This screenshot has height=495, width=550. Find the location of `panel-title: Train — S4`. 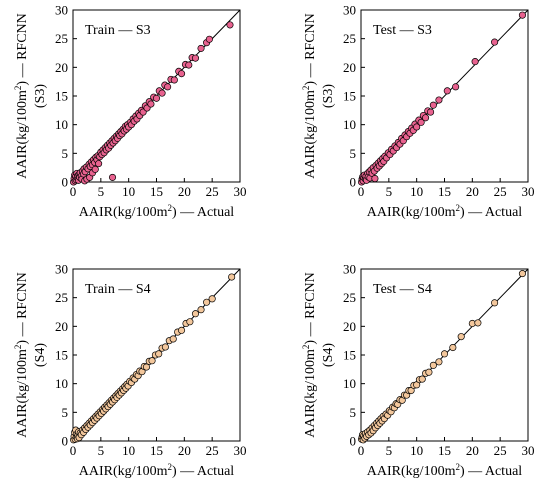

panel-title: Train — S4 is located at coordinates (118, 289).